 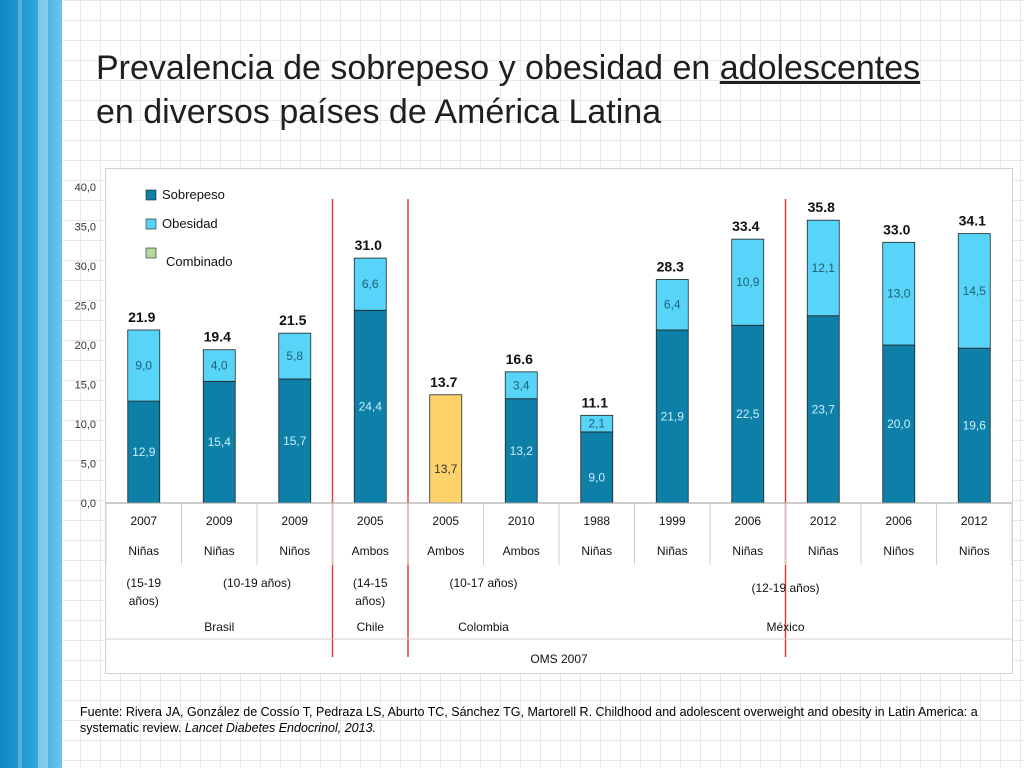 What do you see at coordinates (446, 469) in the screenshot?
I see `bar-label-combinado: 13,7` at bounding box center [446, 469].